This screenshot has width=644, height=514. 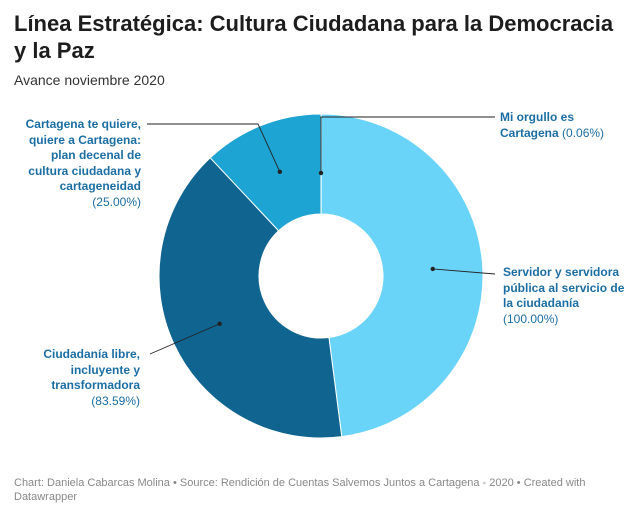 I want to click on slice-value: (25.00%), so click(x=116, y=201).